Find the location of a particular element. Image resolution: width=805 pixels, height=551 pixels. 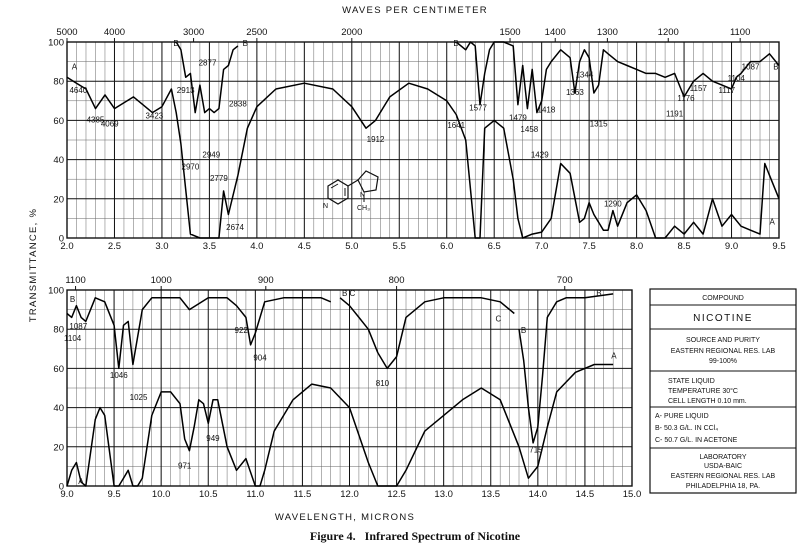

plot1-peak-label: 1117 is located at coordinates (726, 90).